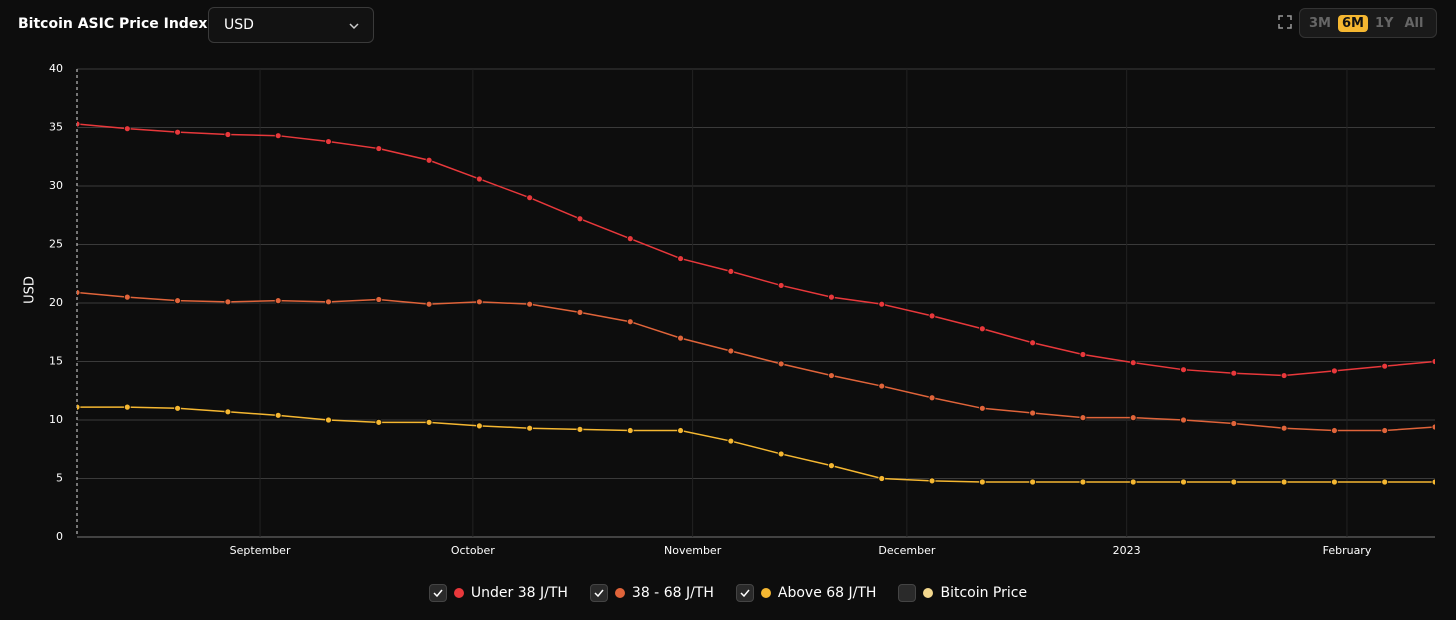 The image size is (1456, 620). I want to click on range-button: 1Y, so click(1384, 23).